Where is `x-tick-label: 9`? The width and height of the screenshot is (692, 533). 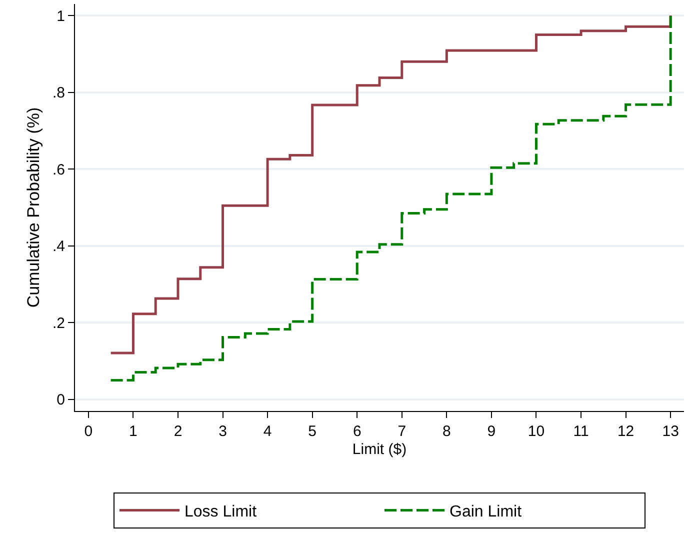 x-tick-label: 9 is located at coordinates (491, 431).